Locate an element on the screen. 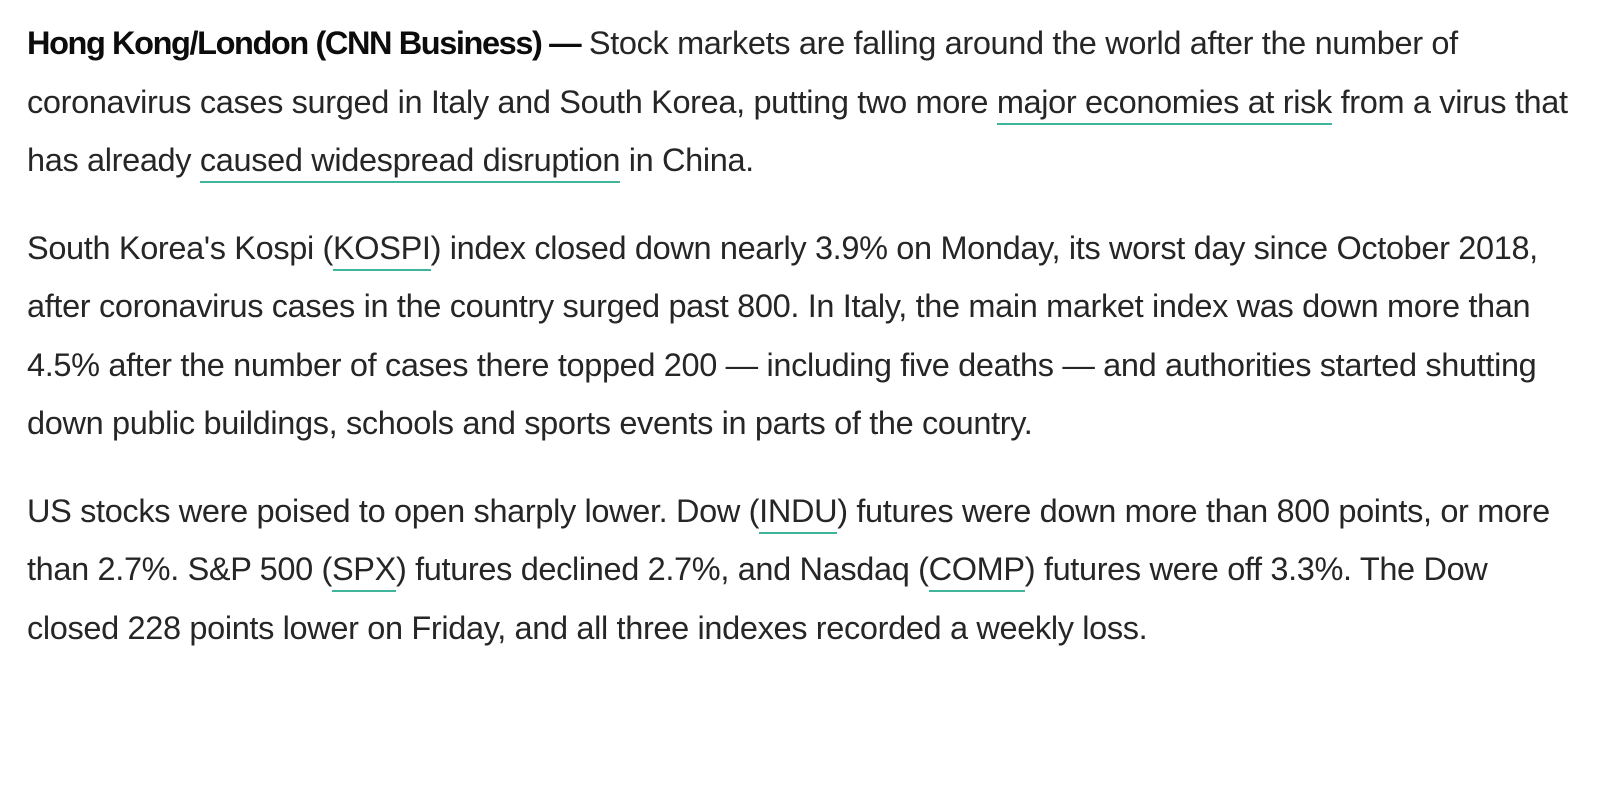  dateline: Hong Kong/London (CNN Business) — is located at coordinates (304, 43).